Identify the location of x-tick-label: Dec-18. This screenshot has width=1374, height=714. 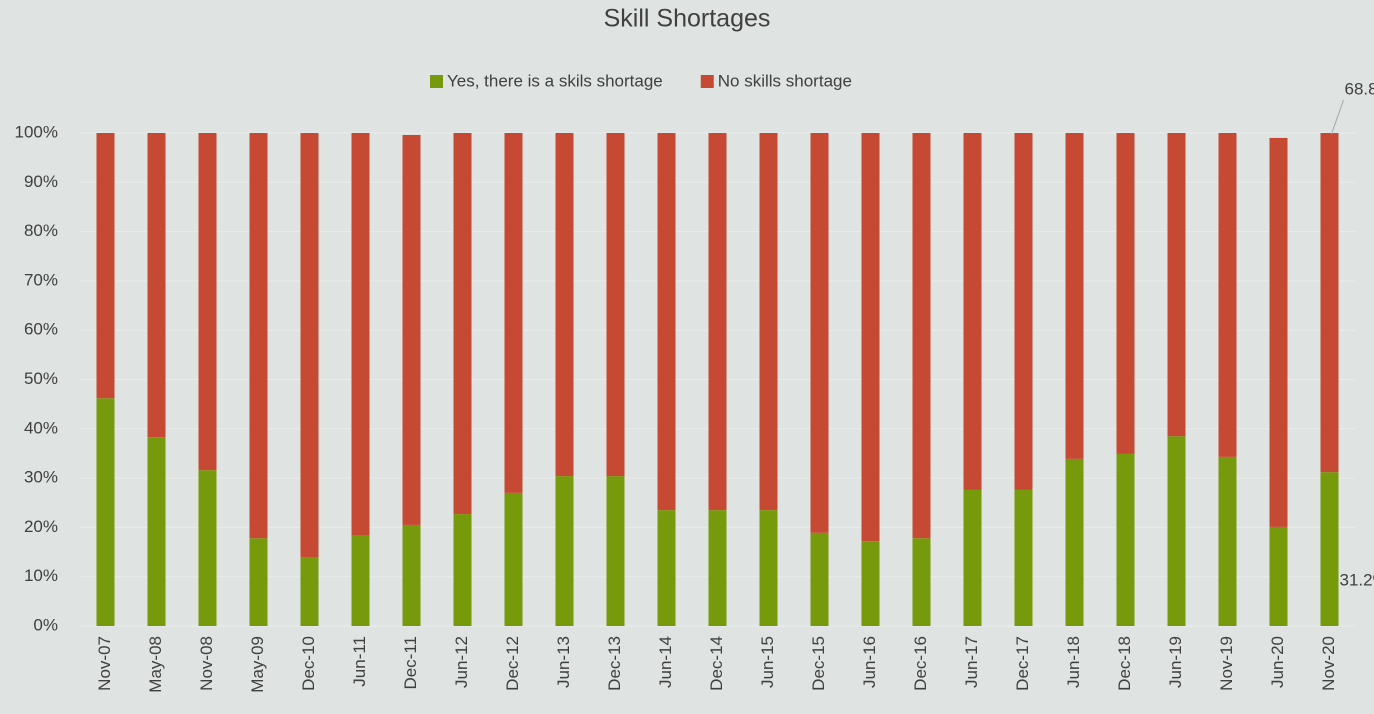
(1124, 663).